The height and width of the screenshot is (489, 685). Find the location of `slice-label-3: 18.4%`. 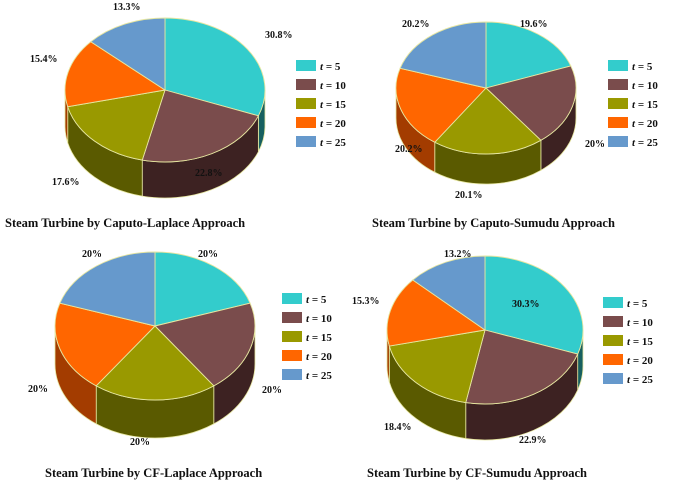

slice-label-3: 18.4% is located at coordinates (398, 427).